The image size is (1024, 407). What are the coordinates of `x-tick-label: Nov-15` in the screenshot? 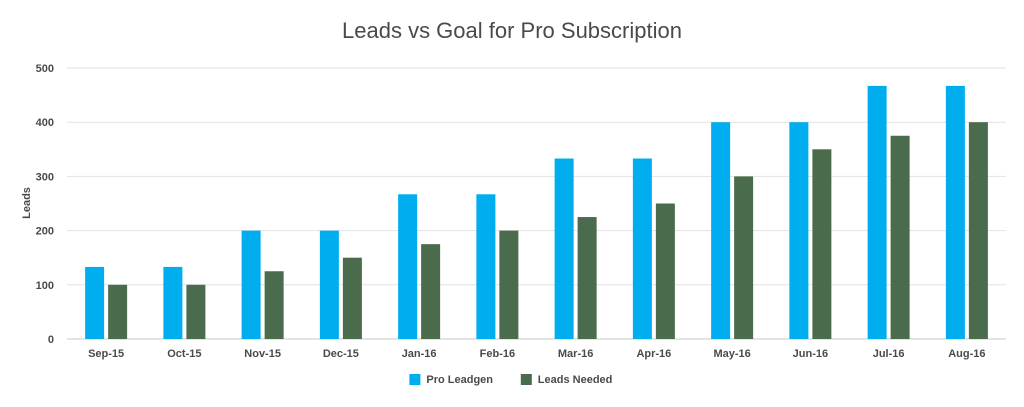 It's located at (262, 354).